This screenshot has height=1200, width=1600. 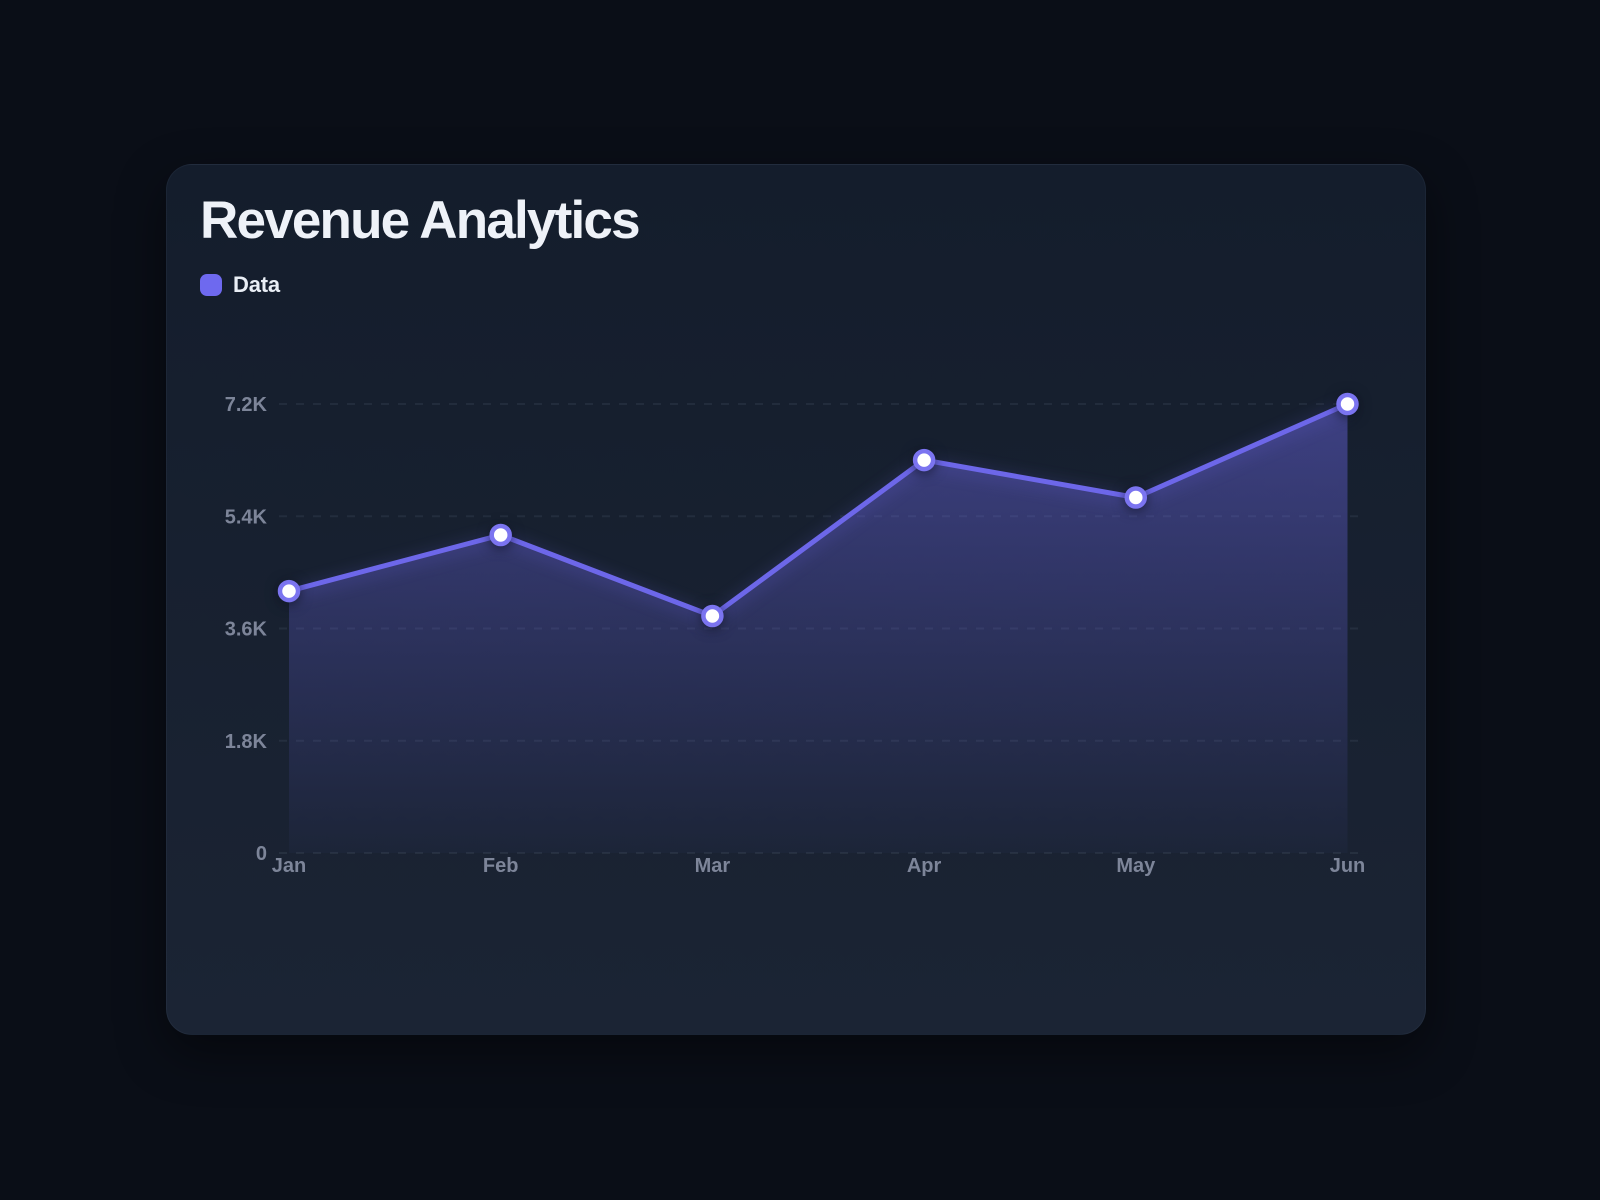 What do you see at coordinates (261, 854) in the screenshot?
I see `y-tick-label: 0` at bounding box center [261, 854].